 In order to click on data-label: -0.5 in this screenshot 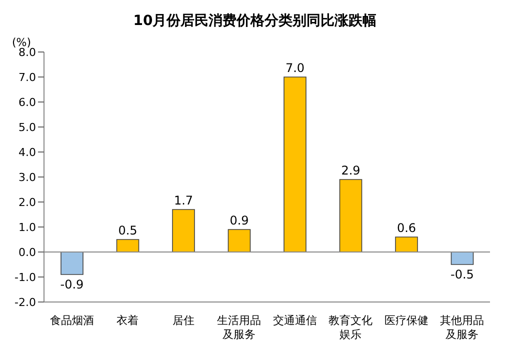, I will do `click(462, 275)`.